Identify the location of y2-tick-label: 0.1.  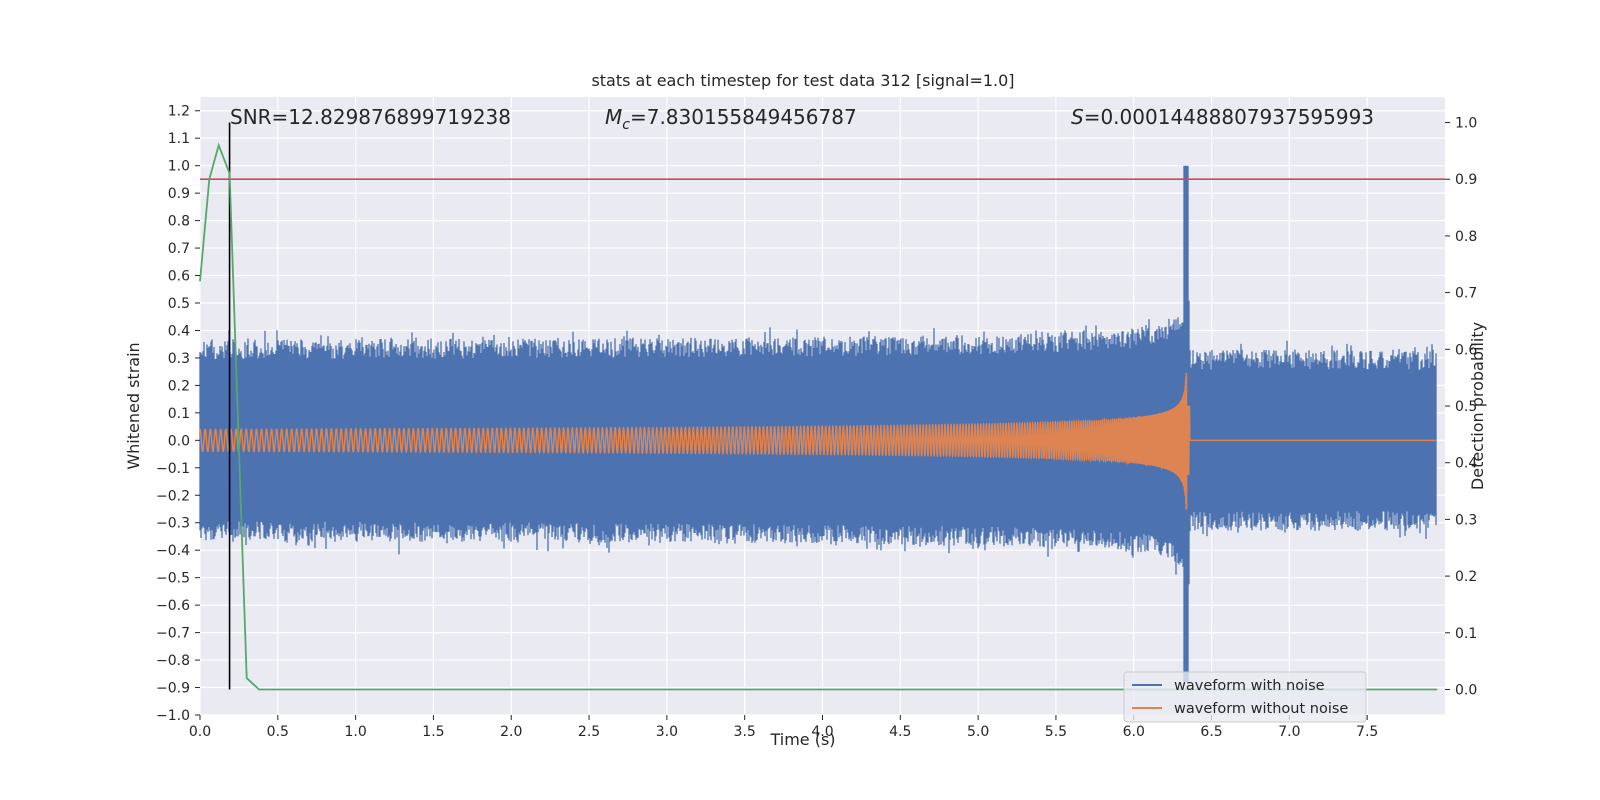
(1466, 634).